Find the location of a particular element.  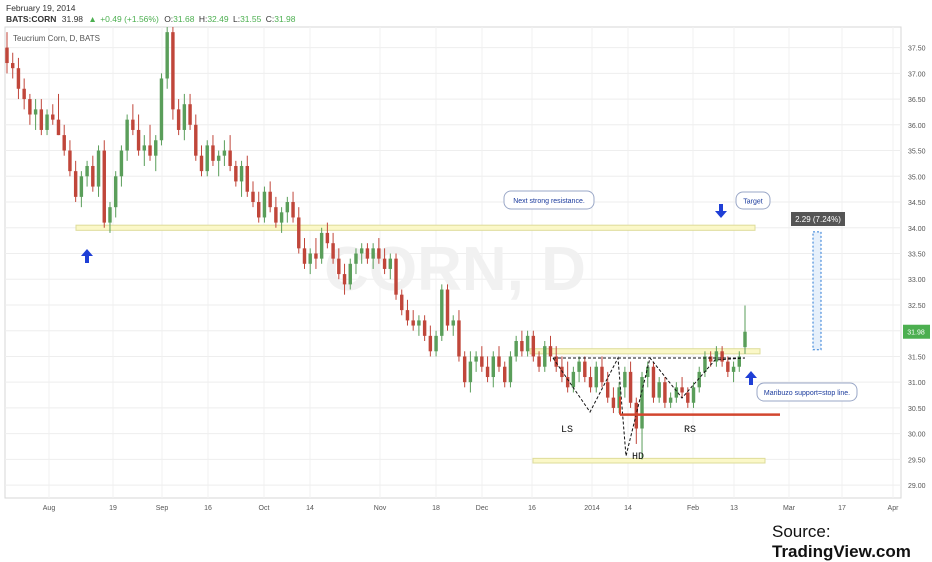

head-zone is located at coordinates (649, 460).